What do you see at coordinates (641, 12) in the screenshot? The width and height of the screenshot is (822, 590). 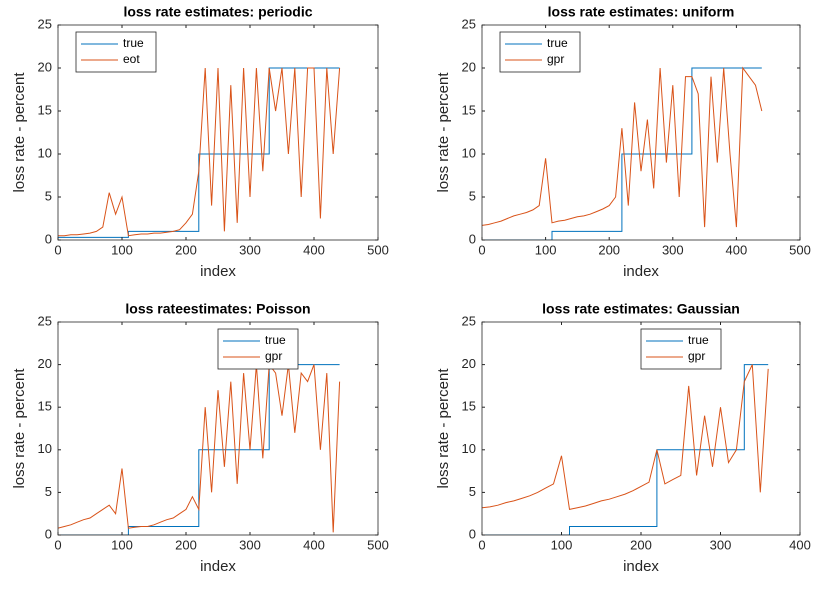 I see `chart-title: loss rate estimates: uniform` at bounding box center [641, 12].